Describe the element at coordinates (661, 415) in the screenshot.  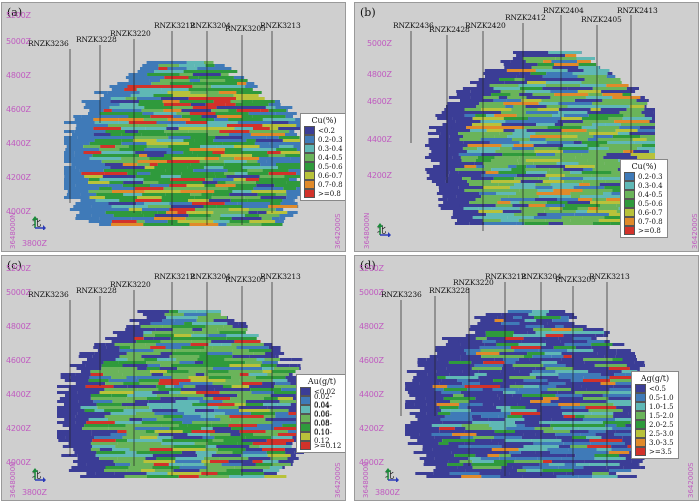
I see `legend-label: 1.5-2.0` at that location.